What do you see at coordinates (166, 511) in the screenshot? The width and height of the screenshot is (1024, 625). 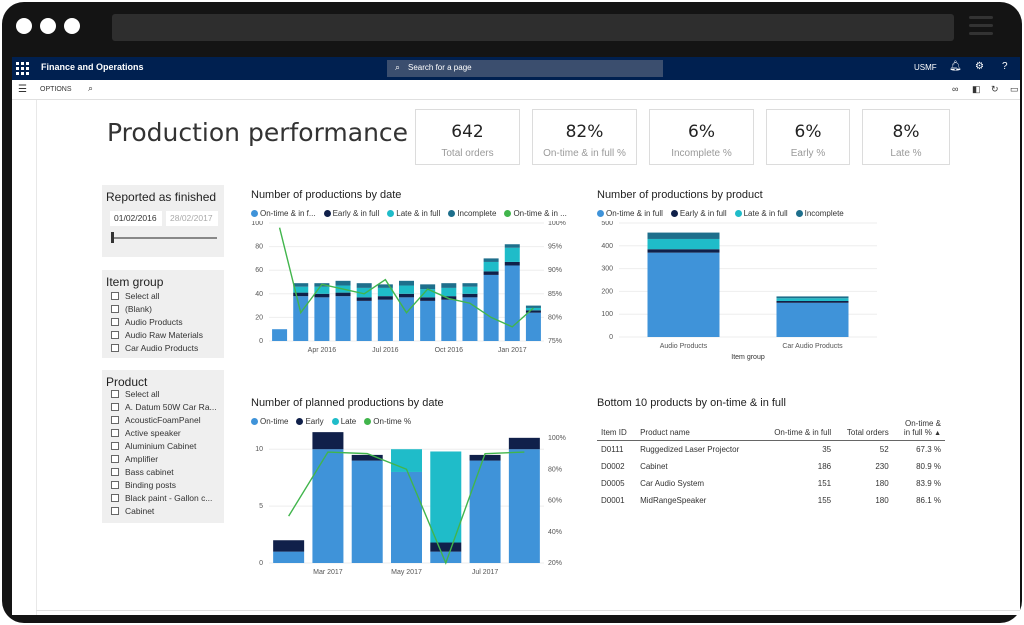 I see `slicer-option: Cabinet` at bounding box center [166, 511].